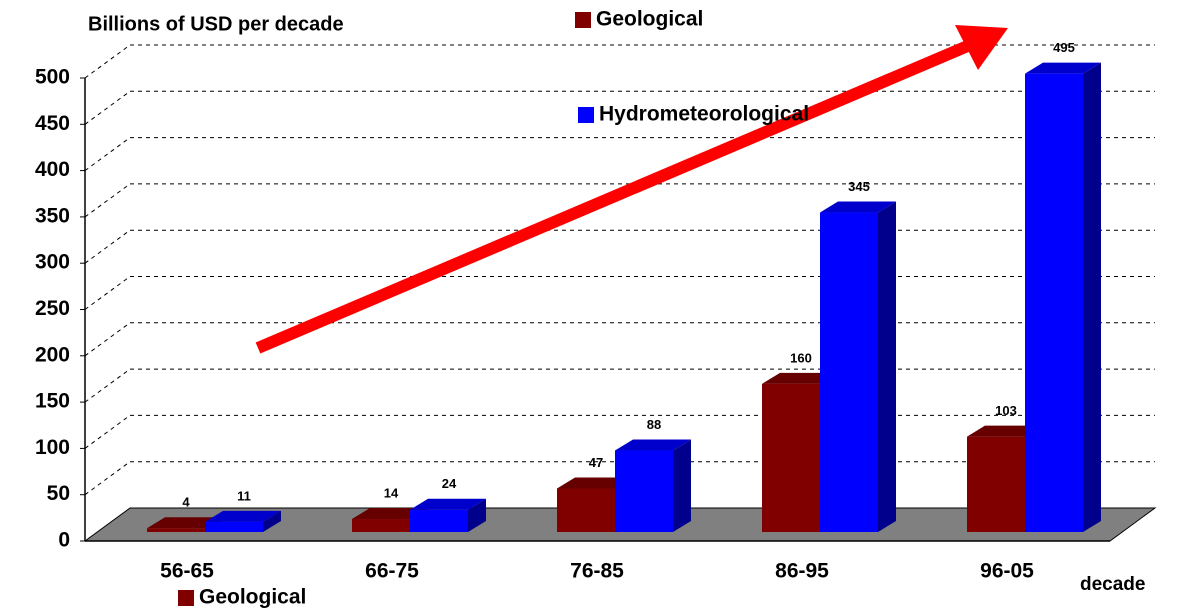 The width and height of the screenshot is (1188, 612). Describe the element at coordinates (186, 502) in the screenshot. I see `value-label: 4` at that location.